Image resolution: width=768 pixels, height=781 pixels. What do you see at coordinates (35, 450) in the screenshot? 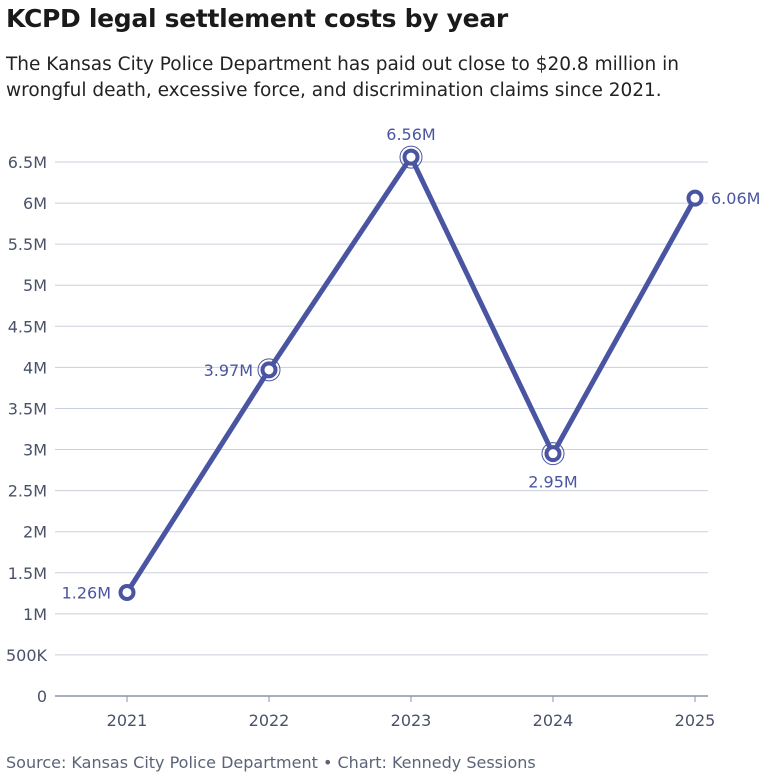
I see `y-tick-label: 3M` at bounding box center [35, 450].